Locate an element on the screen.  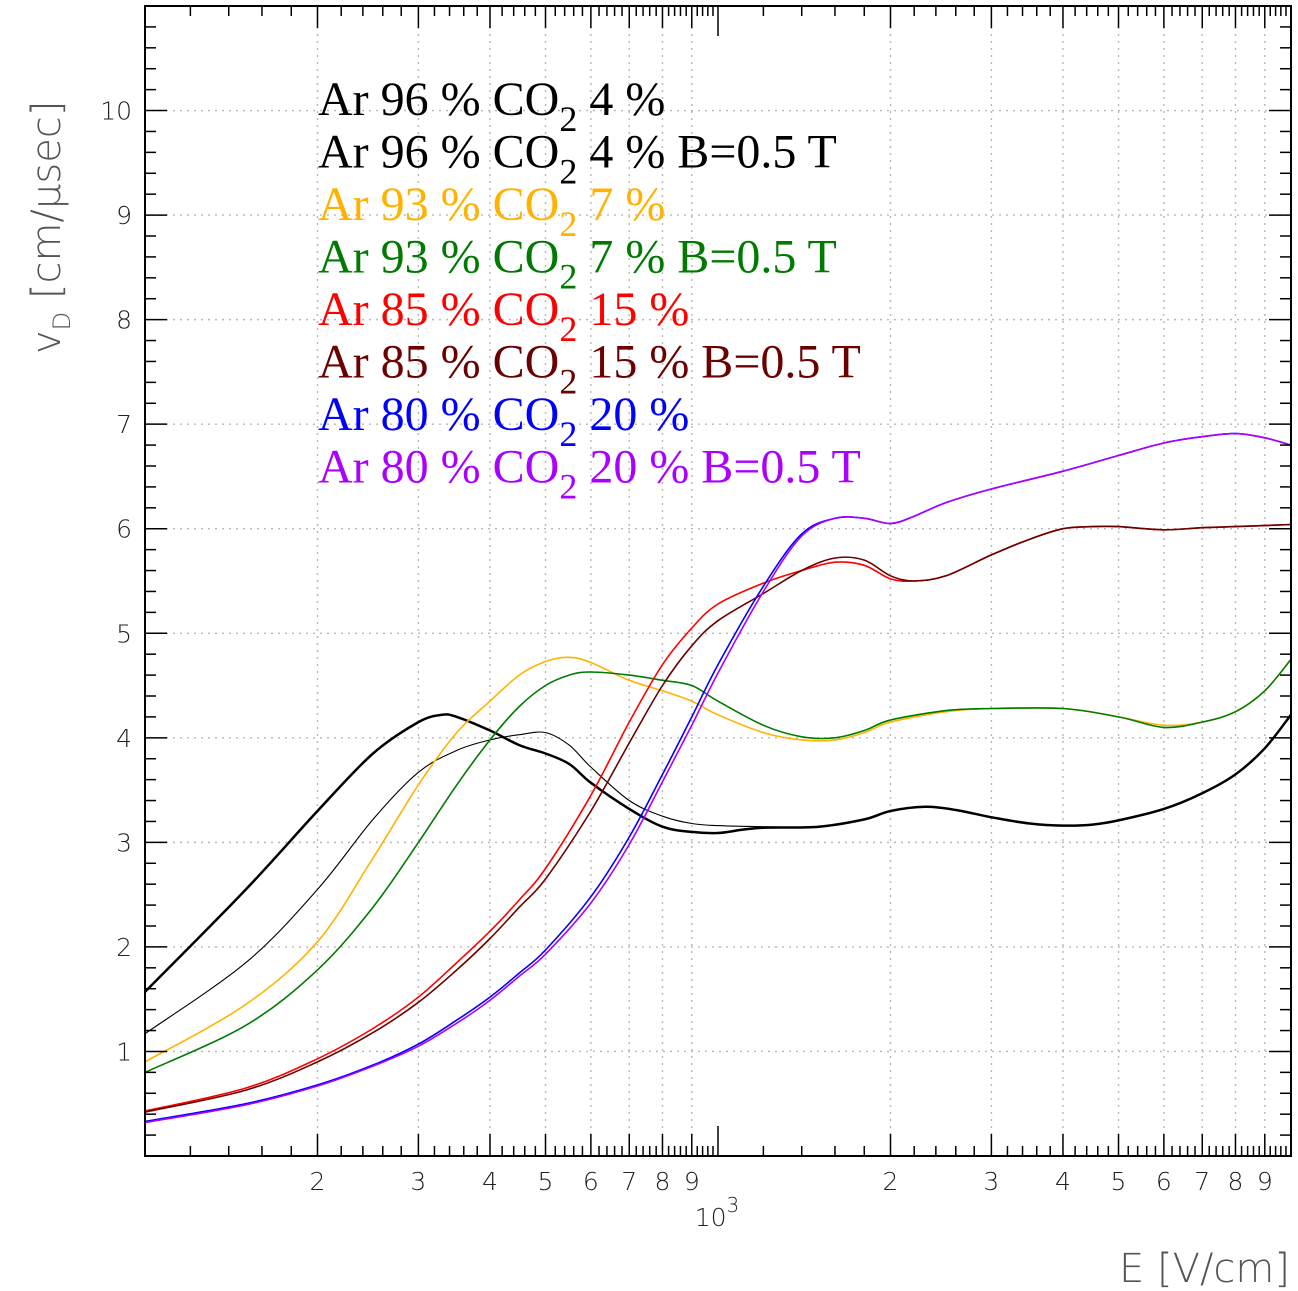
y-tick-label: 2 is located at coordinates (124, 947).